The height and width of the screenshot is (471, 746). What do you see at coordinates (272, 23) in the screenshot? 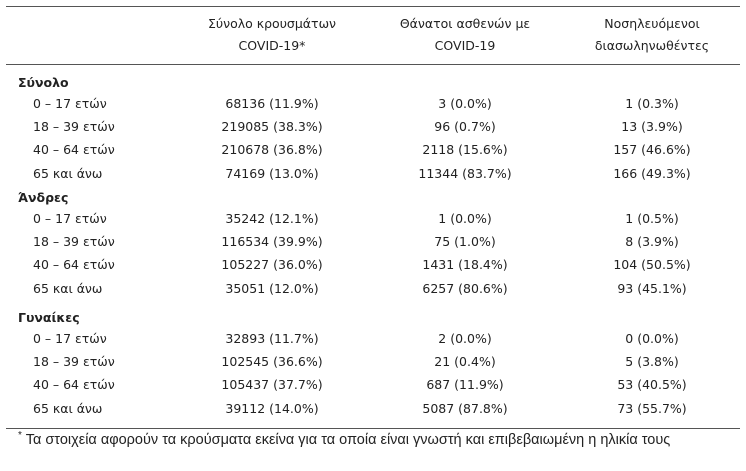
I see `column-header: Σύνολο κρουσμάτων` at bounding box center [272, 23].